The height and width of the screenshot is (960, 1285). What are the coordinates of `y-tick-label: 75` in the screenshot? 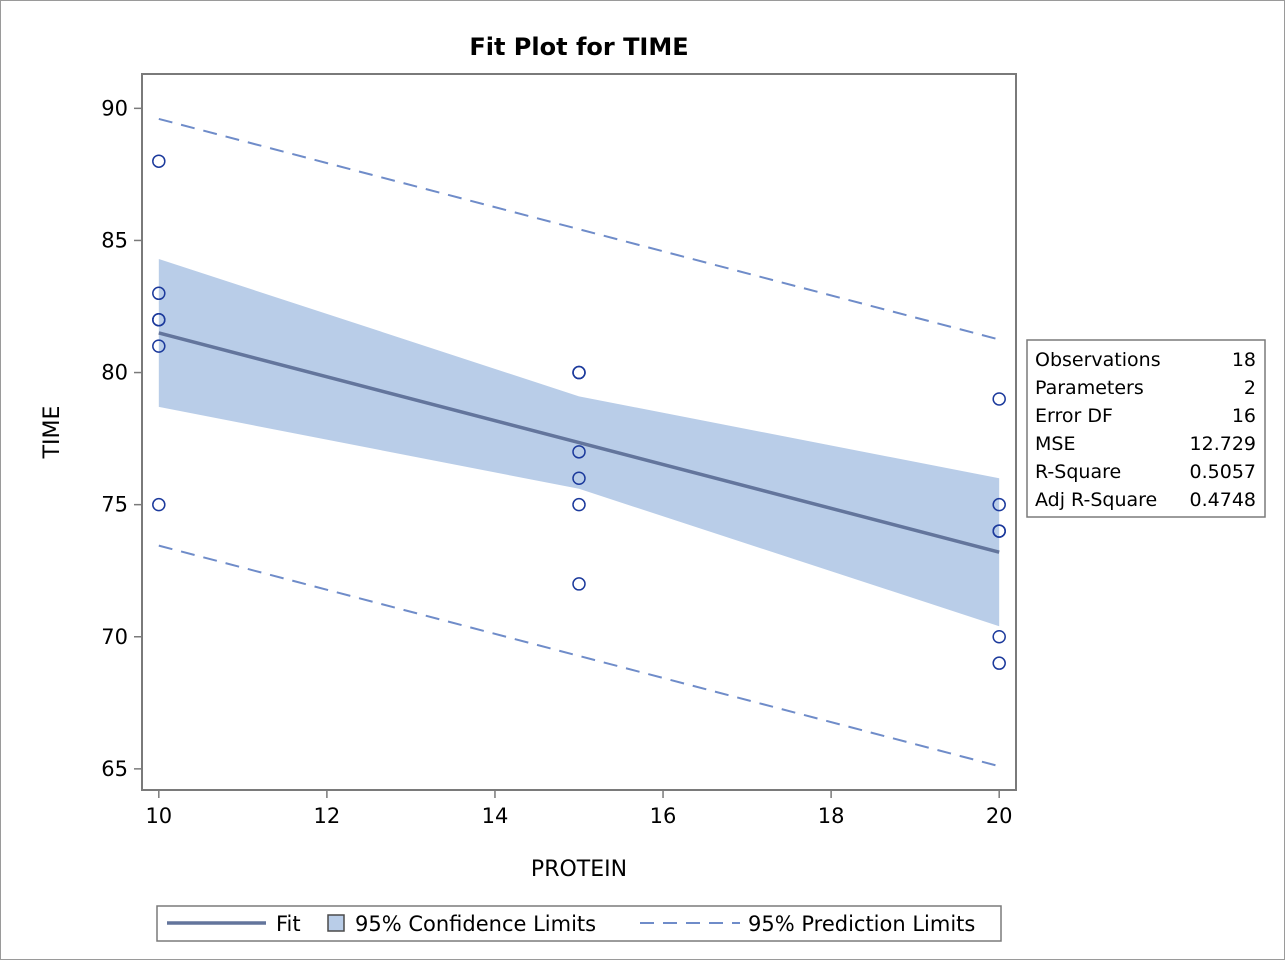 It's located at (114, 505).